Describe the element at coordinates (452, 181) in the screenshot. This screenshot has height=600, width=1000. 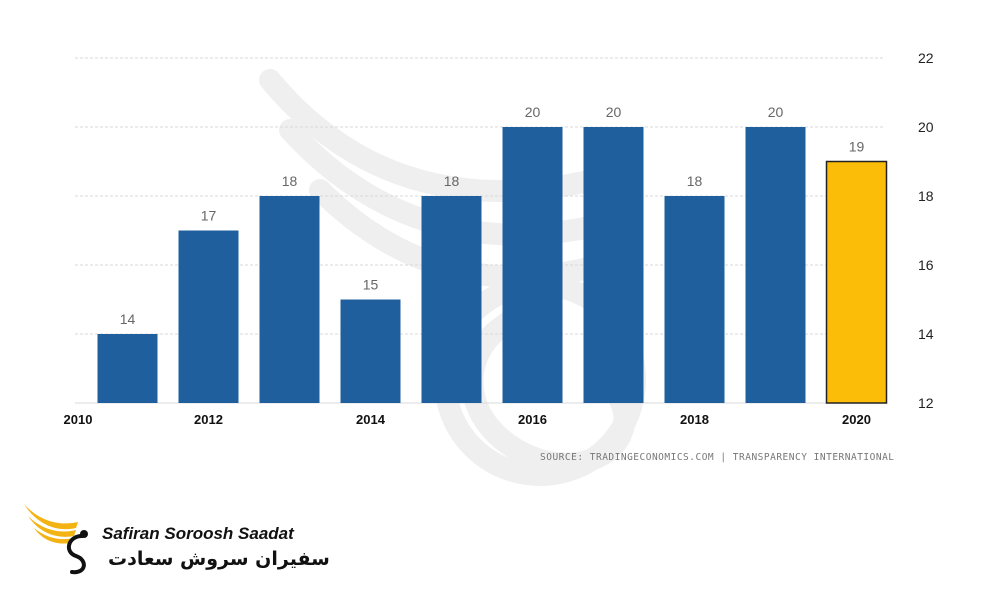
I see `data-label-2015: 18` at that location.